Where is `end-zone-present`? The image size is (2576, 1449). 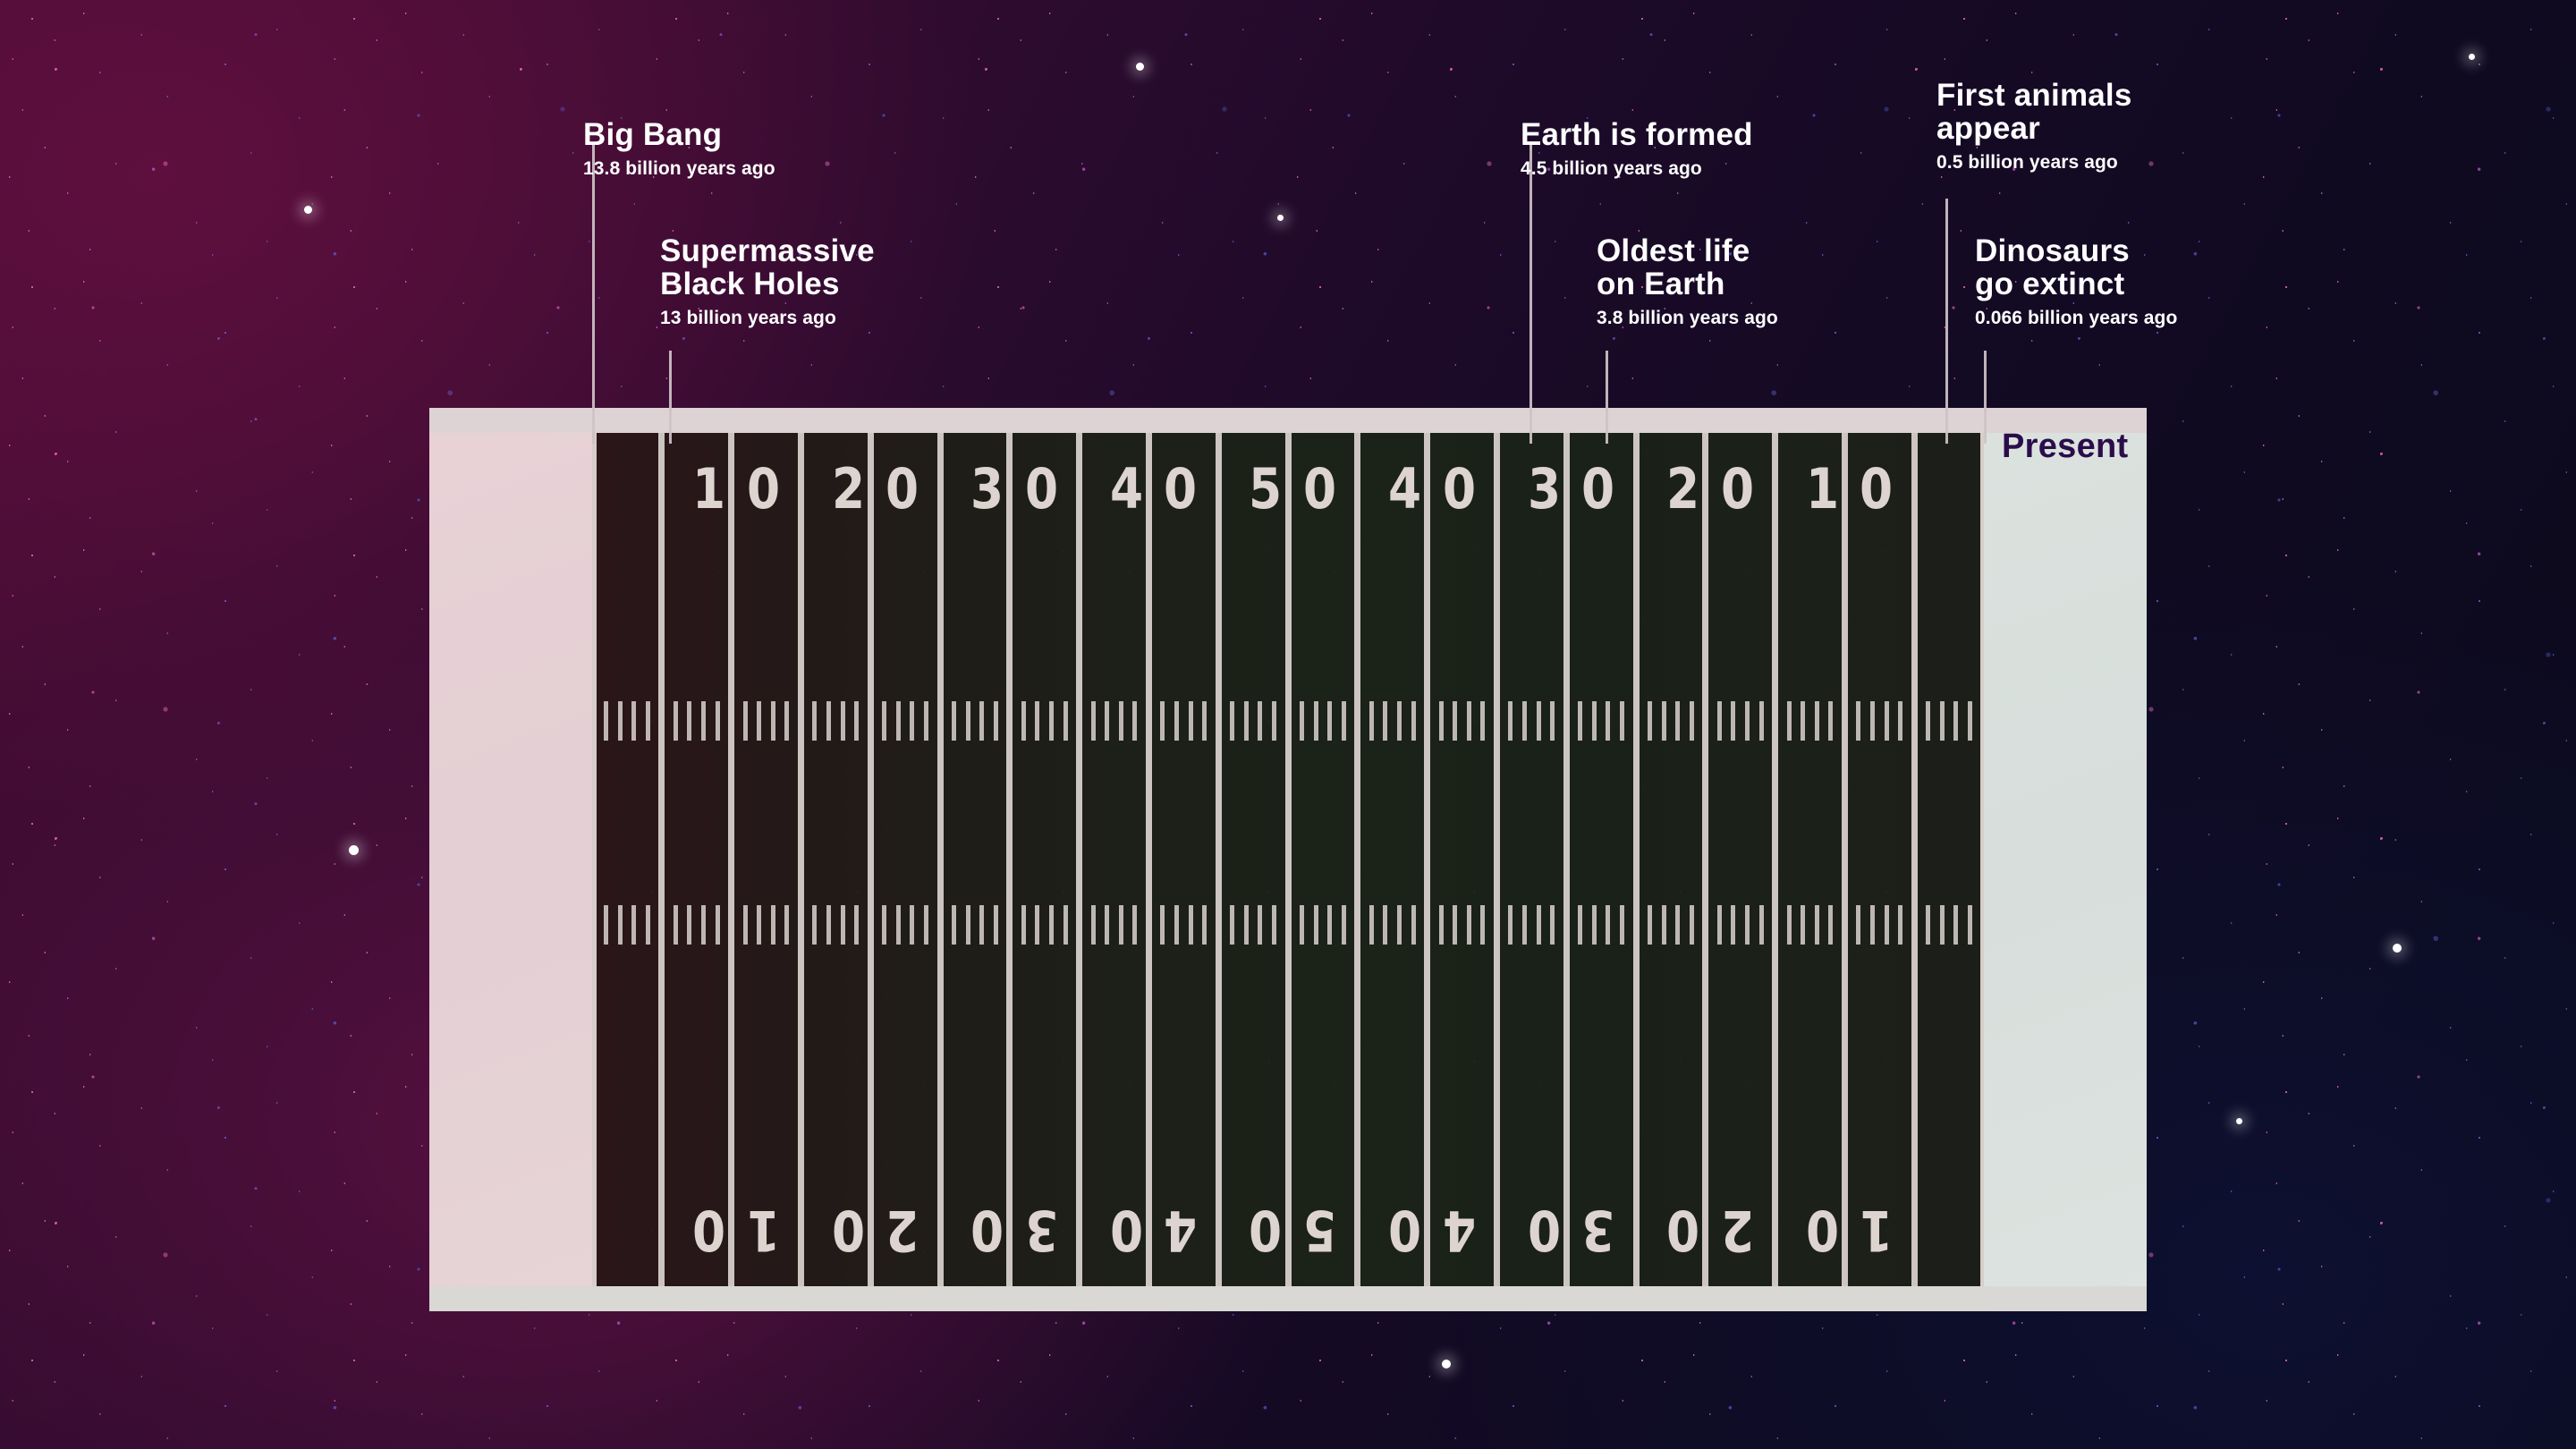
end-zone-present is located at coordinates (2065, 859).